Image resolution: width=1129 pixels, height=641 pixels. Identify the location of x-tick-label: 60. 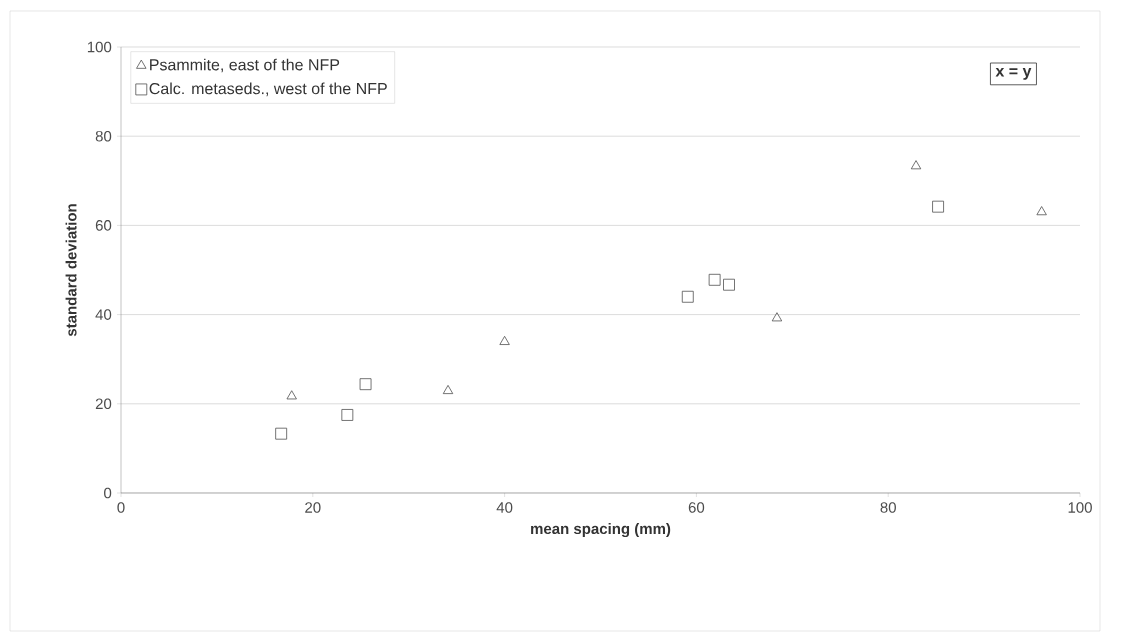
(696, 507).